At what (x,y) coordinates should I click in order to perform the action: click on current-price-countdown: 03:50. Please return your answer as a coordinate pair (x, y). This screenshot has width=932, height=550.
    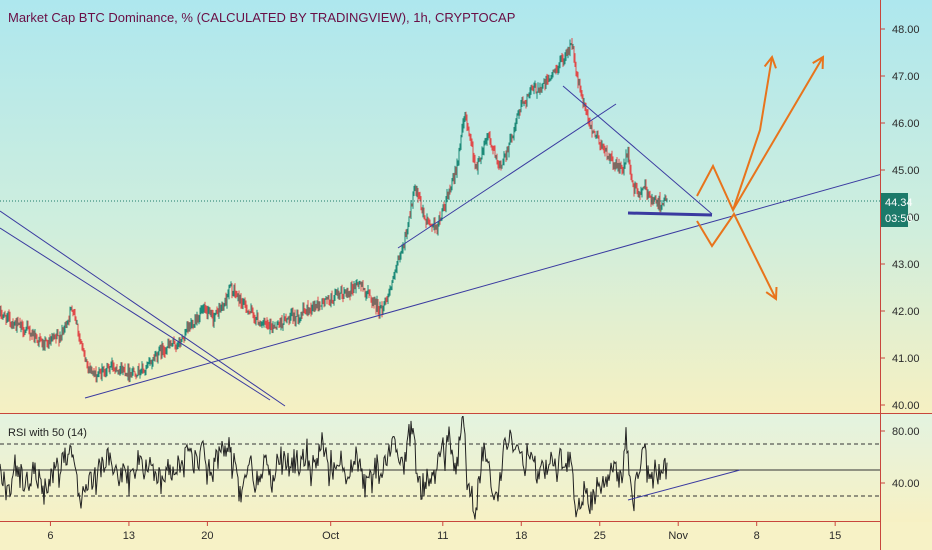
    Looking at the image, I should click on (899, 219).